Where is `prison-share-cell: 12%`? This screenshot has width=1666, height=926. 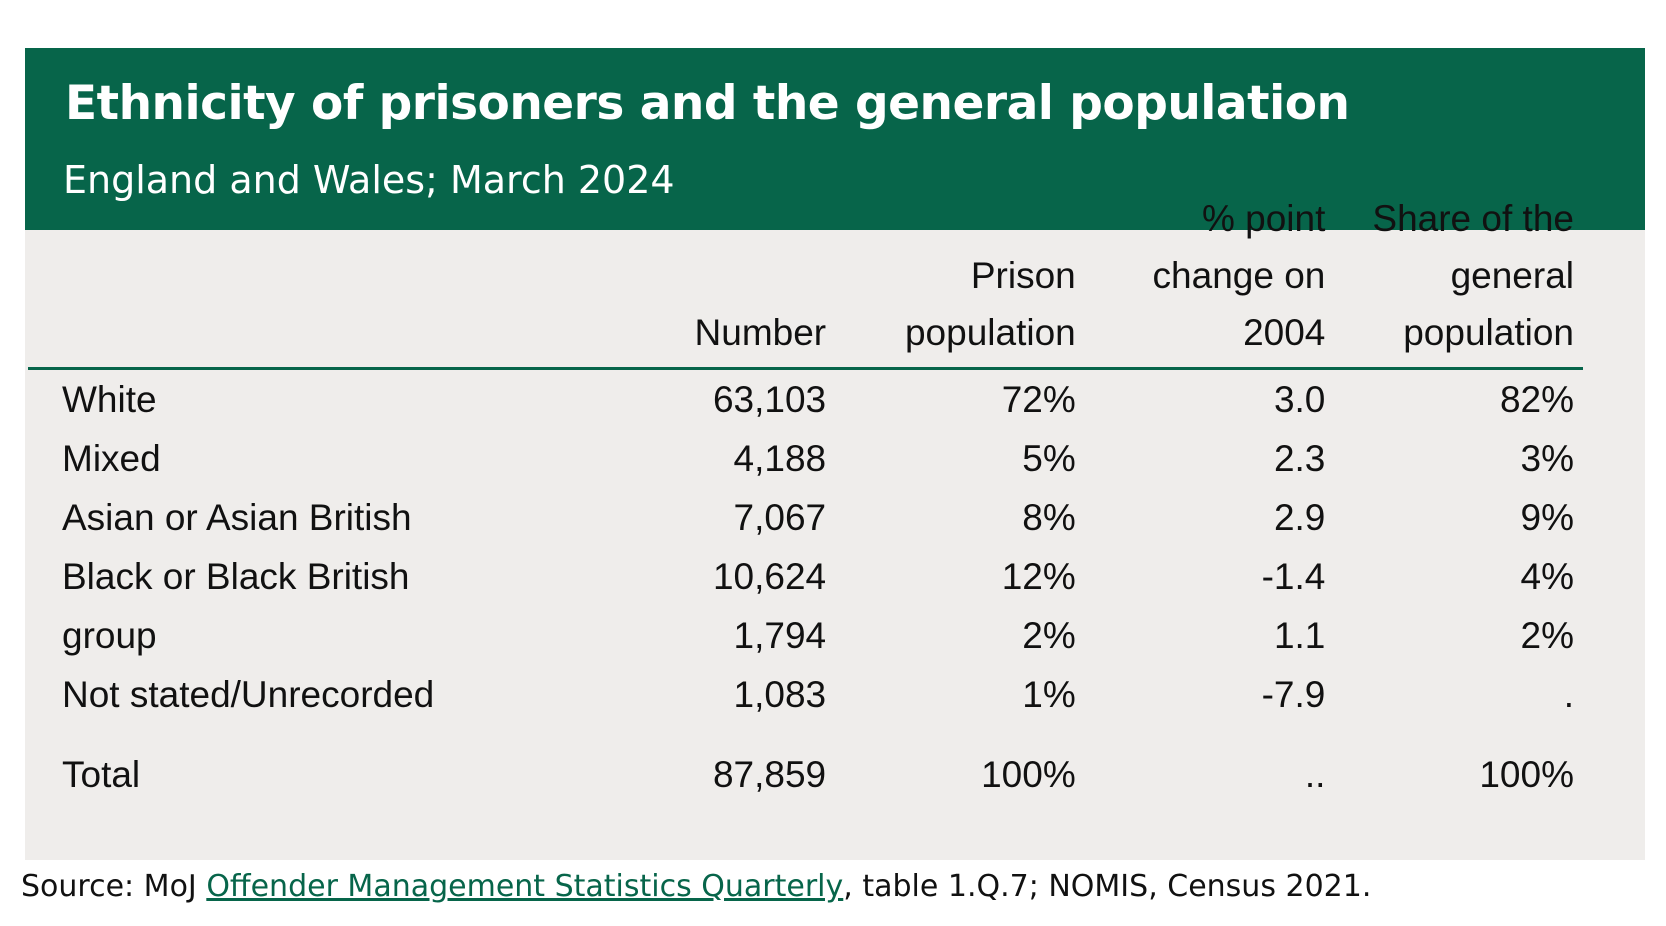 prison-share-cell: 12% is located at coordinates (1038, 576).